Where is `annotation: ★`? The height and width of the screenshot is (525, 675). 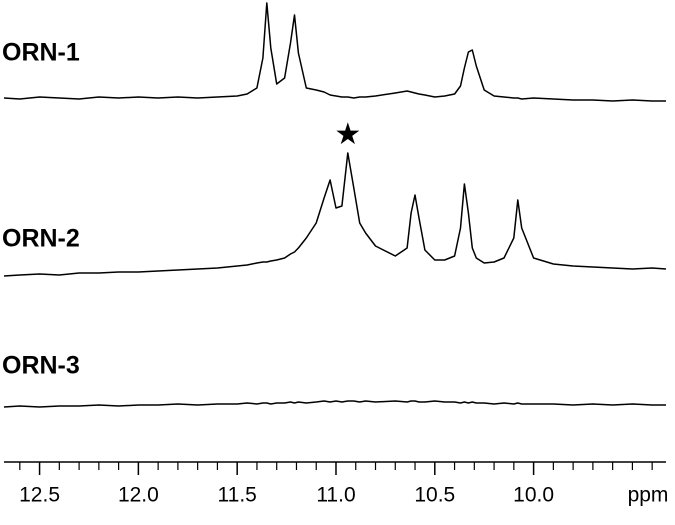 annotation: ★ is located at coordinates (347, 134).